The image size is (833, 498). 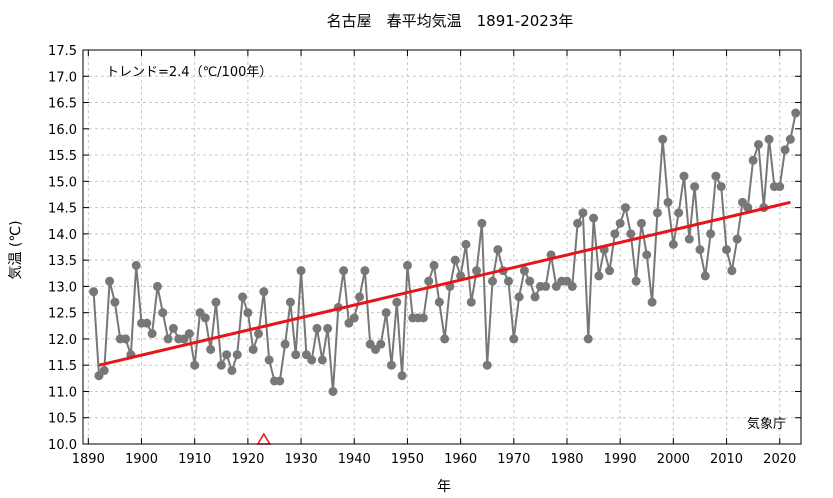 What do you see at coordinates (566, 459) in the screenshot?
I see `x-tick-label: 1980` at bounding box center [566, 459].